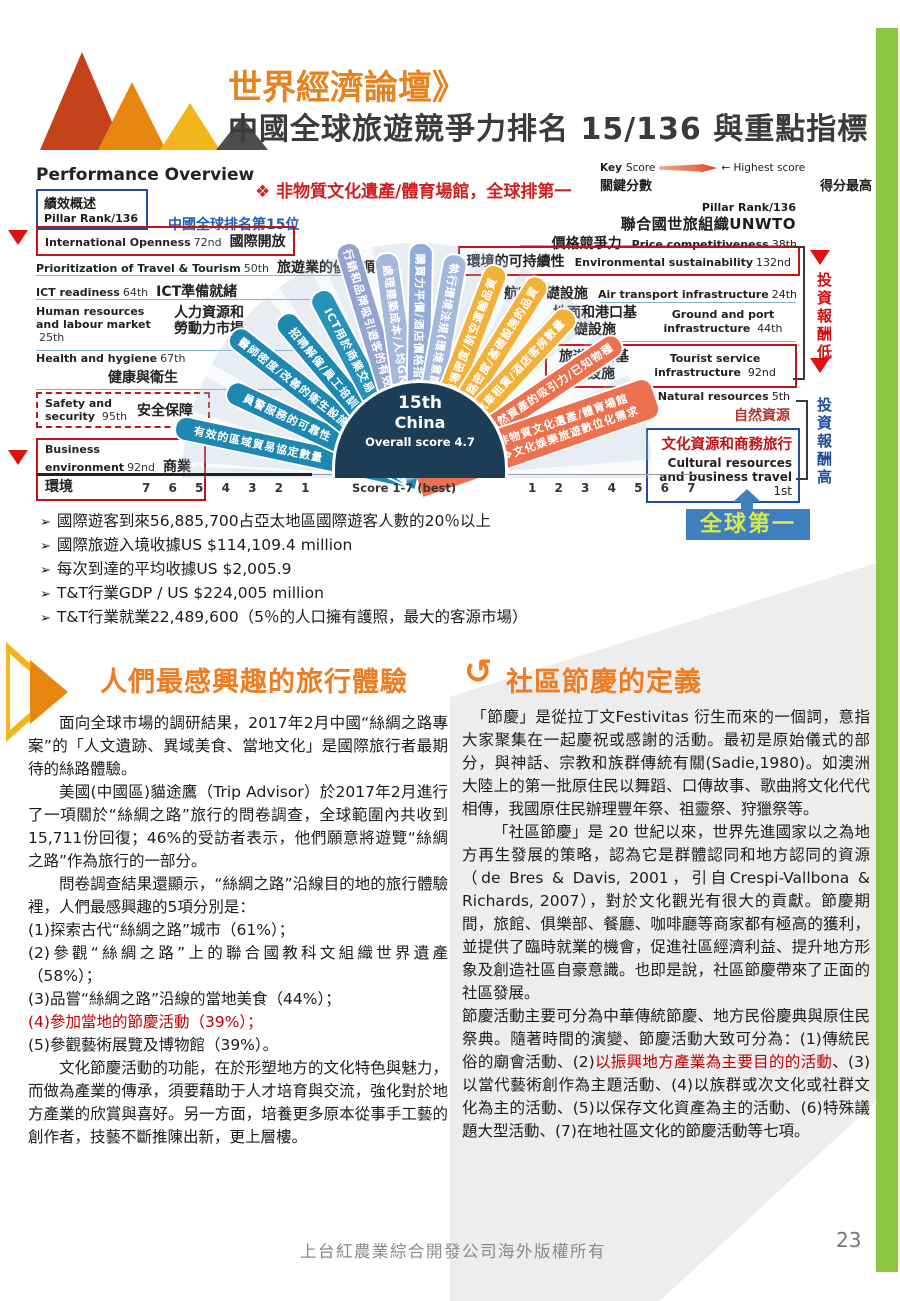  Describe the element at coordinates (845, 186) in the screenshot. I see `key-highest-zh: 得分最高` at that location.